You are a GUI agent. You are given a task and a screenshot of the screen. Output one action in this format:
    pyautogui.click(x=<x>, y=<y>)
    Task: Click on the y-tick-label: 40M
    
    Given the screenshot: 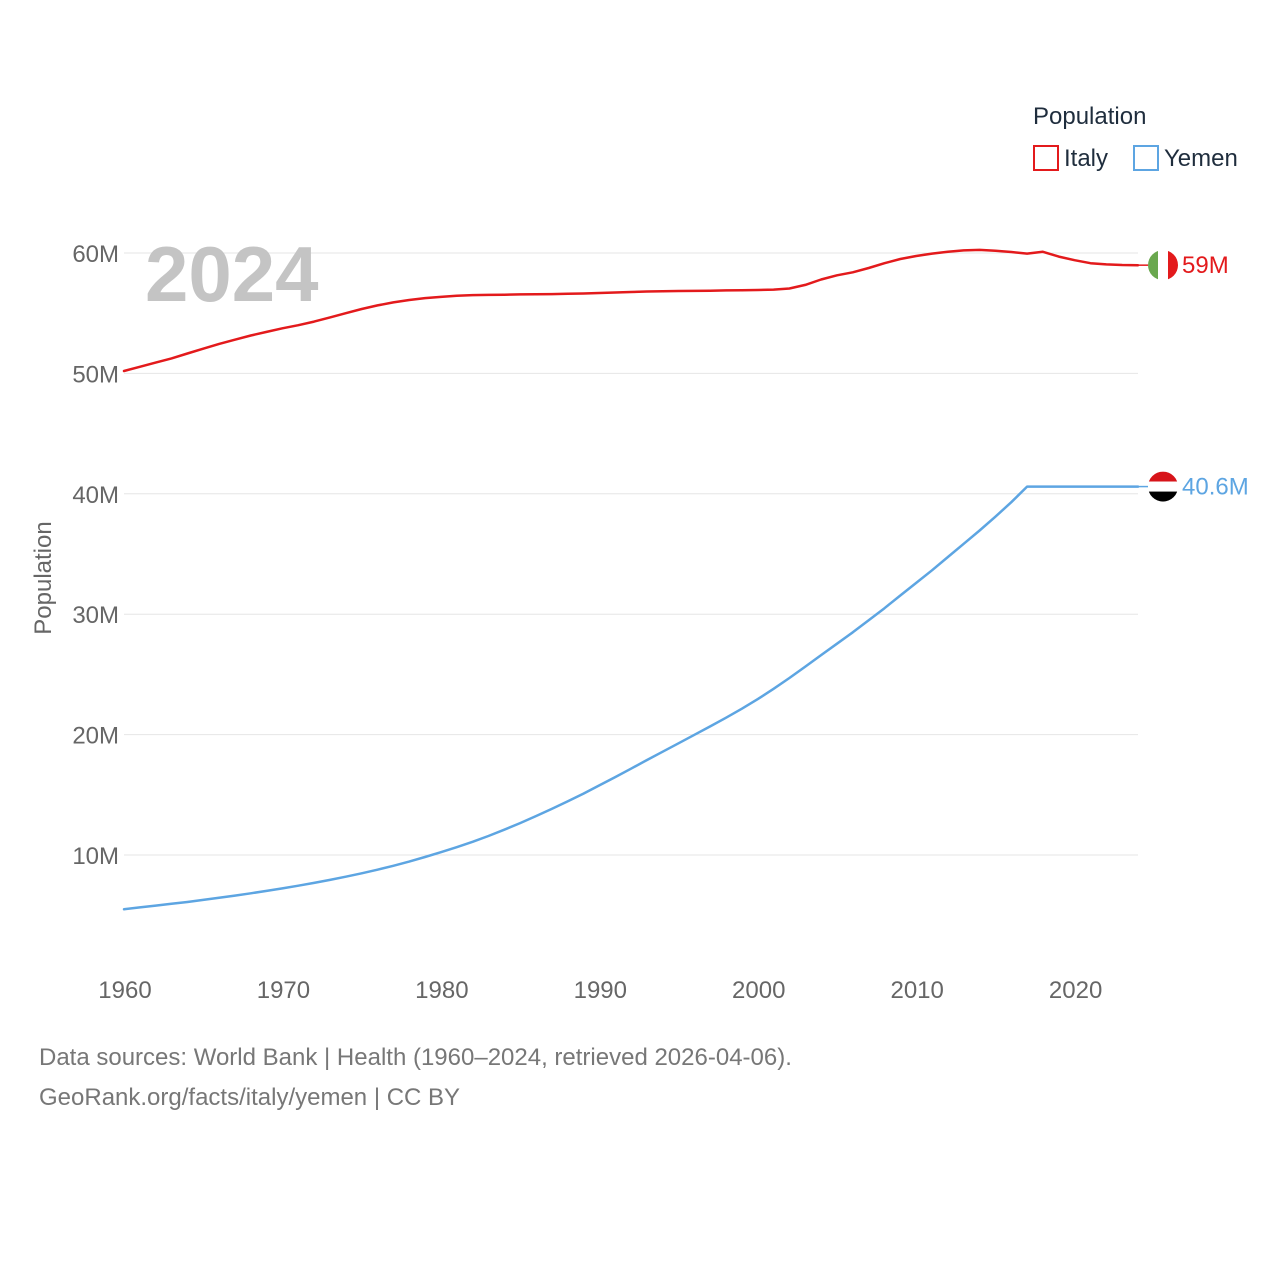 What is the action you would take?
    pyautogui.click(x=95, y=495)
    